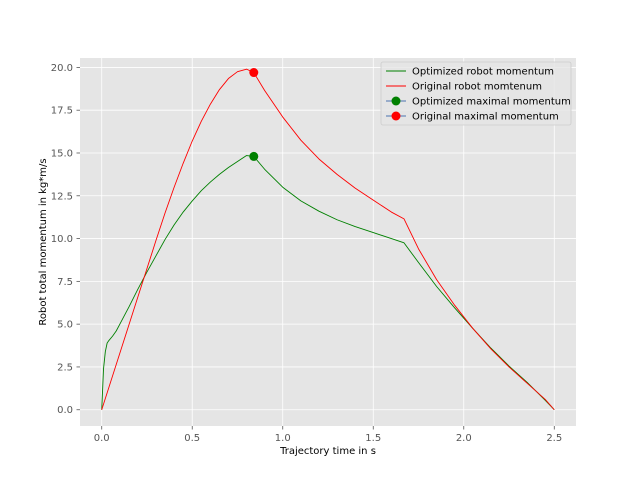 The height and width of the screenshot is (480, 640). Describe the element at coordinates (62, 153) in the screenshot. I see `y-tick-label: 15.0` at that location.